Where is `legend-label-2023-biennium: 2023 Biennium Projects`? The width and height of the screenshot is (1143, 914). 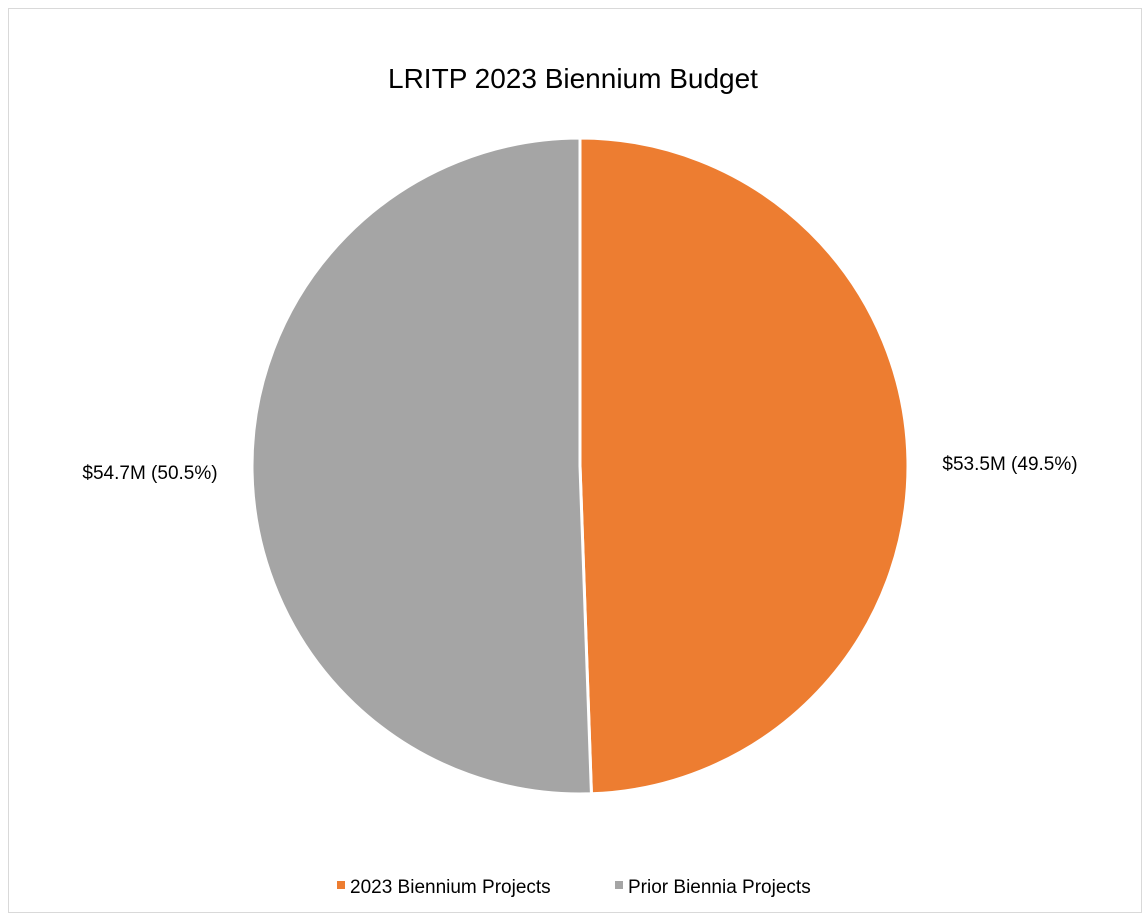 legend-label-2023-biennium: 2023 Biennium Projects is located at coordinates (450, 887).